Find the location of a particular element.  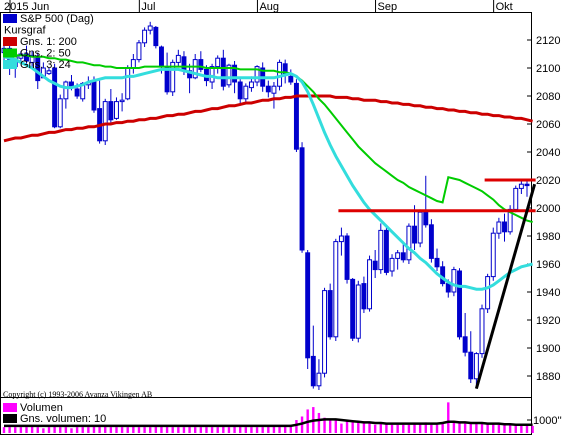

volume-legend-label: Volumen is located at coordinates (41, 408).